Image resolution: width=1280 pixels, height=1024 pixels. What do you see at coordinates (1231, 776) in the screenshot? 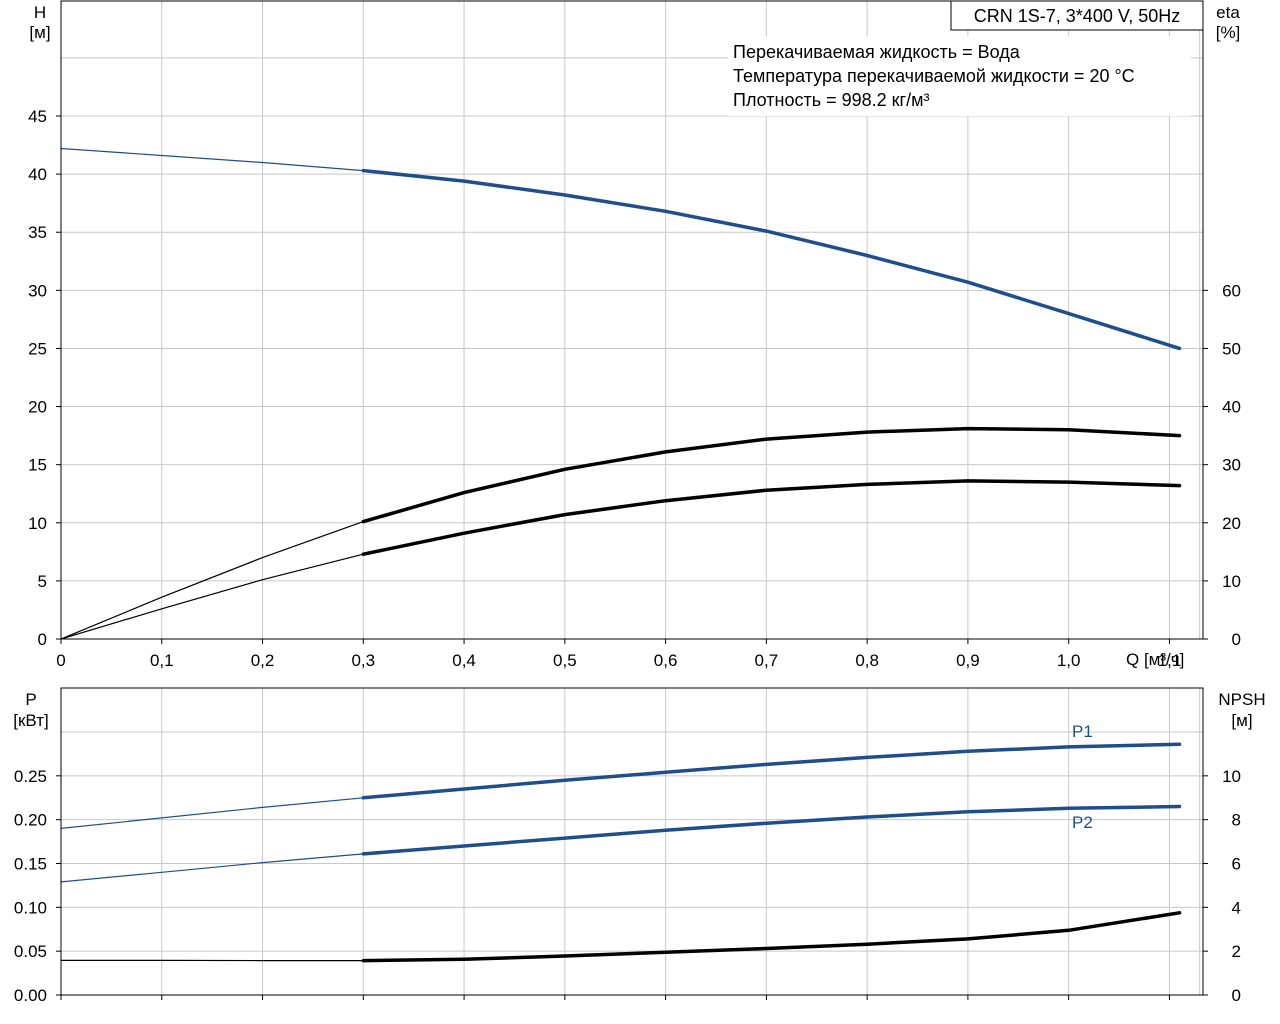
I see `bottom-right-tick-label: 10` at bounding box center [1231, 776].